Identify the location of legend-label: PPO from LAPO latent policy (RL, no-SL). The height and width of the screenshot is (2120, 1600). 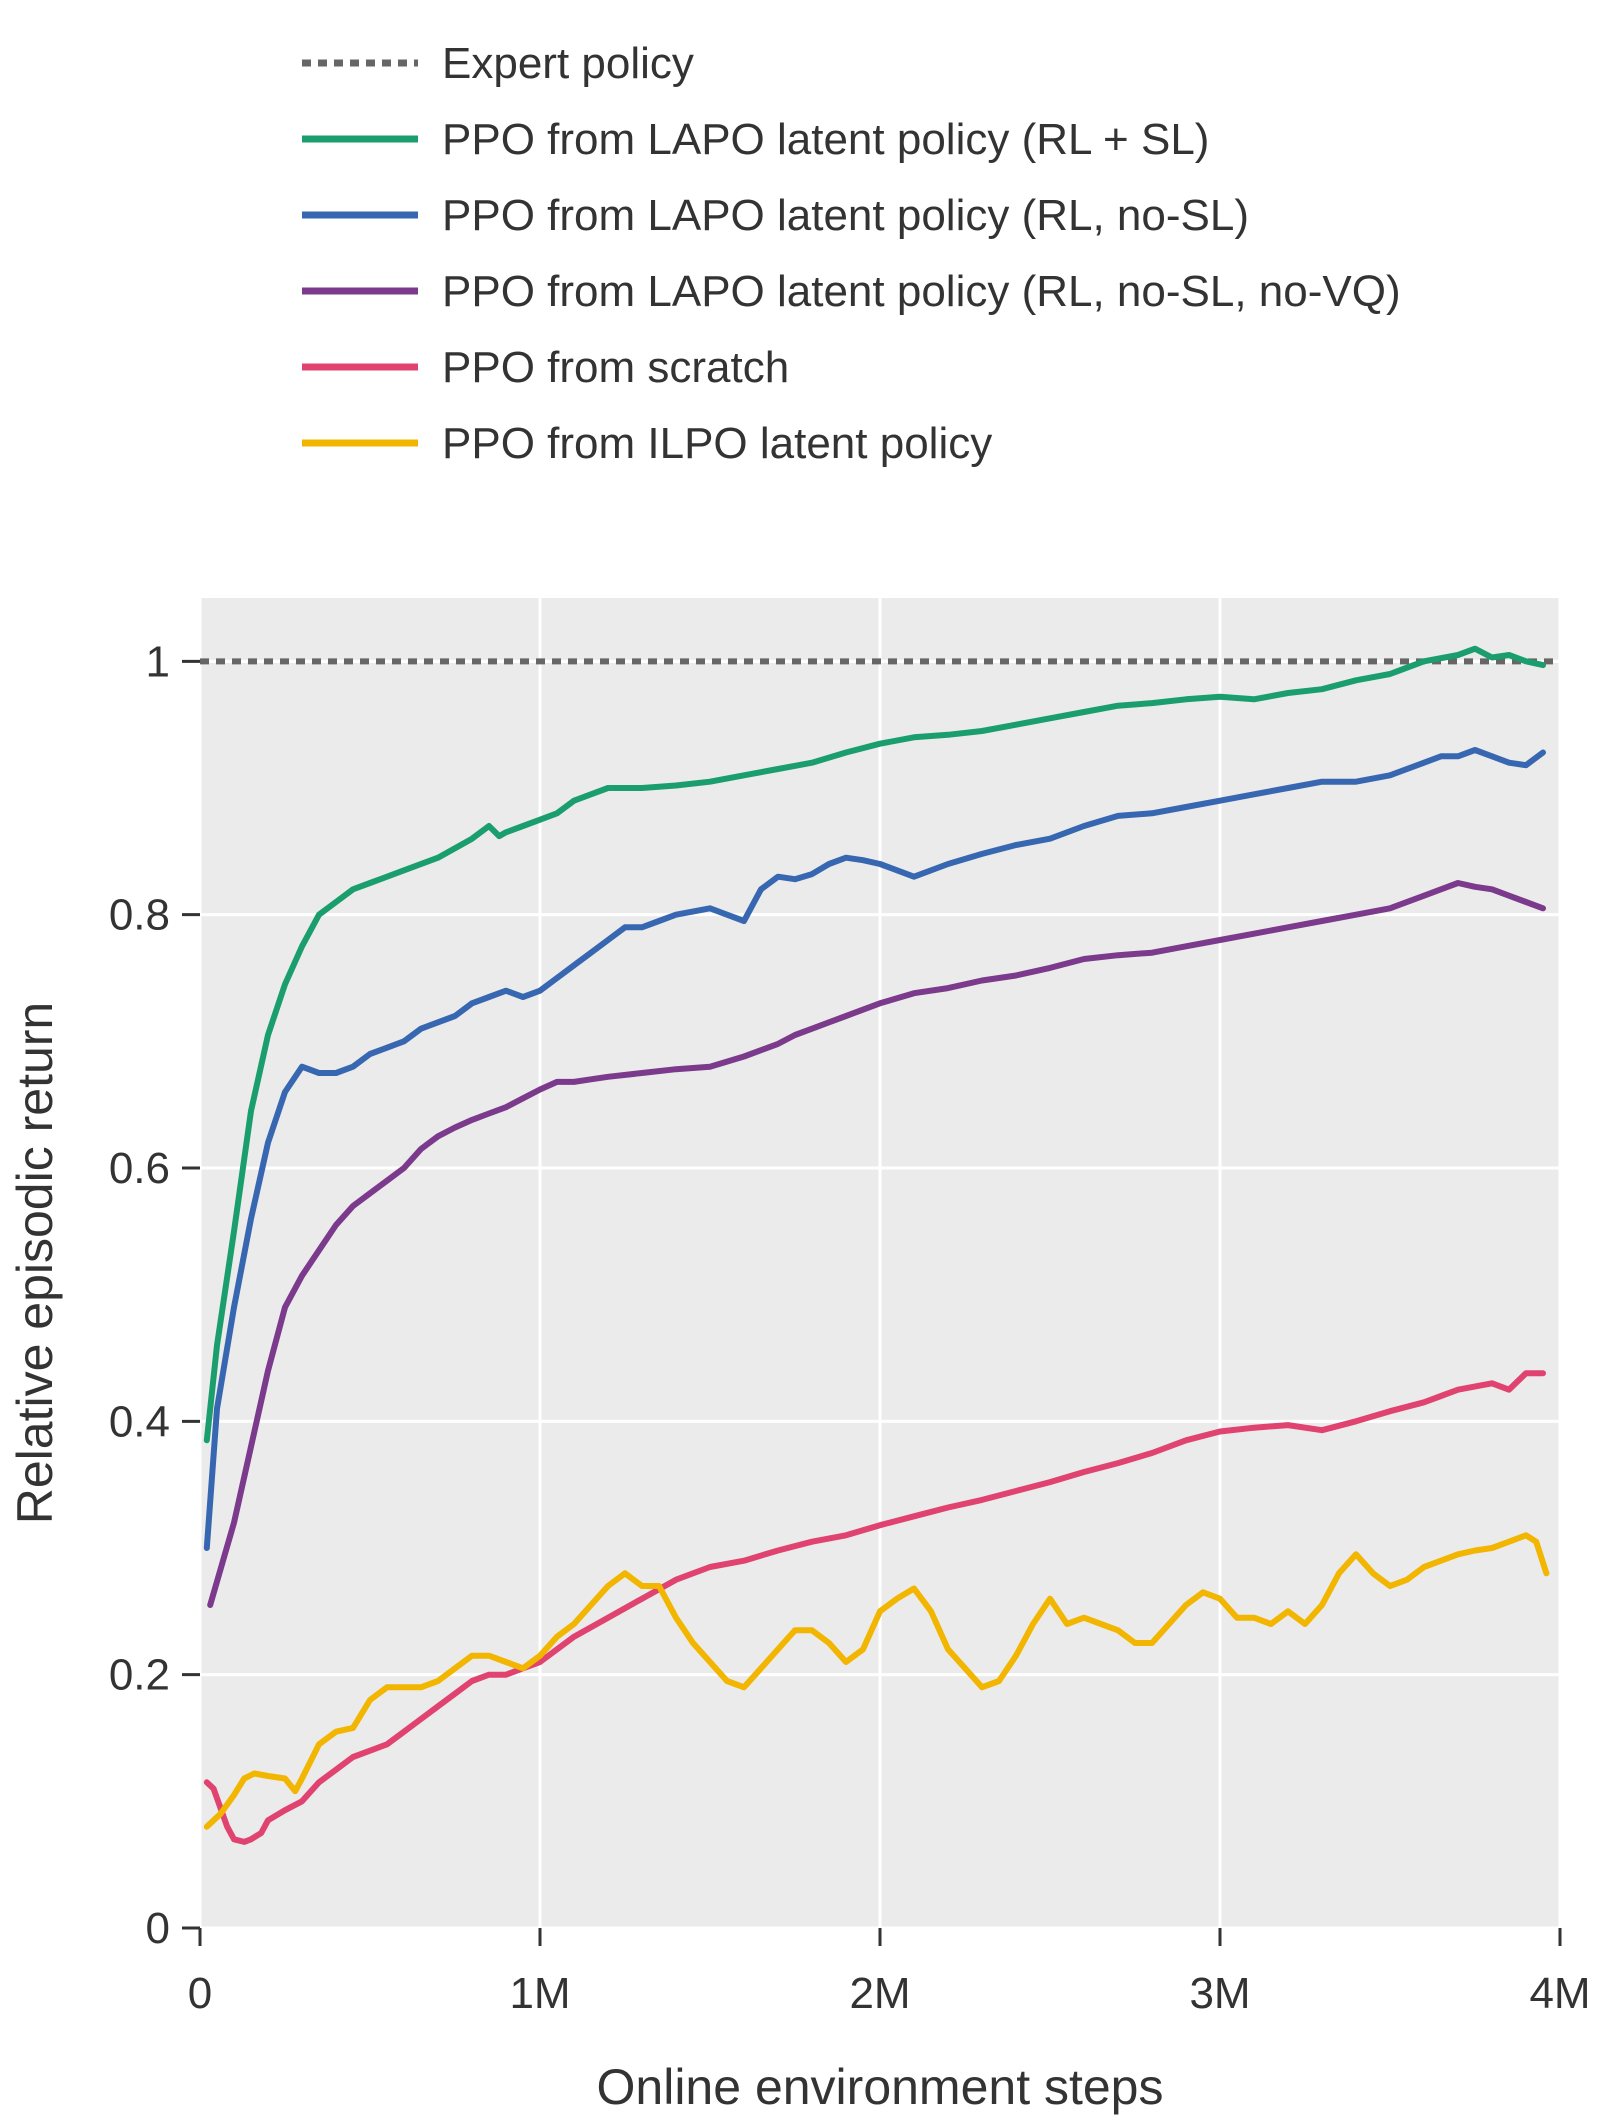
(845, 215).